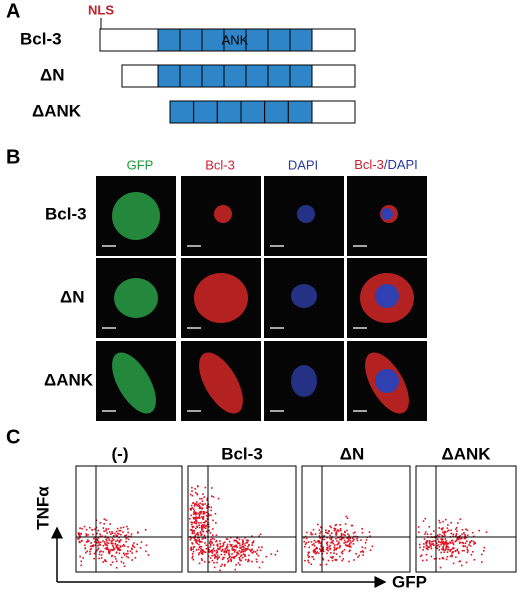 The image size is (520, 595). What do you see at coordinates (242, 453) in the screenshot?
I see `plot-title: Bcl-3` at bounding box center [242, 453].